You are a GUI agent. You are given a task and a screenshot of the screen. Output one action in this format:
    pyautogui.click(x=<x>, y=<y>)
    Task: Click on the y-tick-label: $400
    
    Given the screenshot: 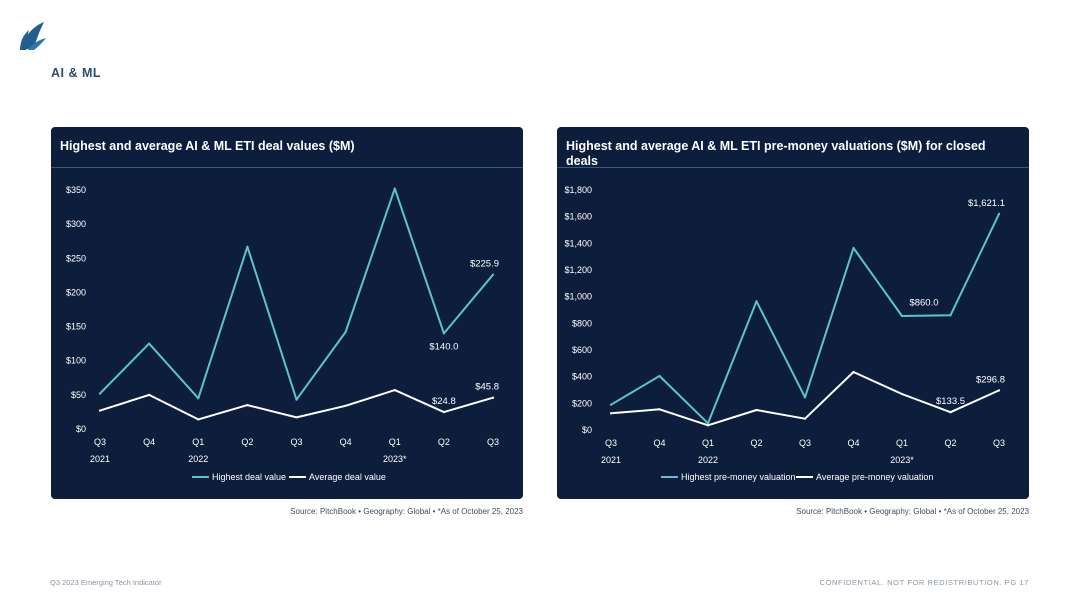 What is the action you would take?
    pyautogui.click(x=582, y=377)
    